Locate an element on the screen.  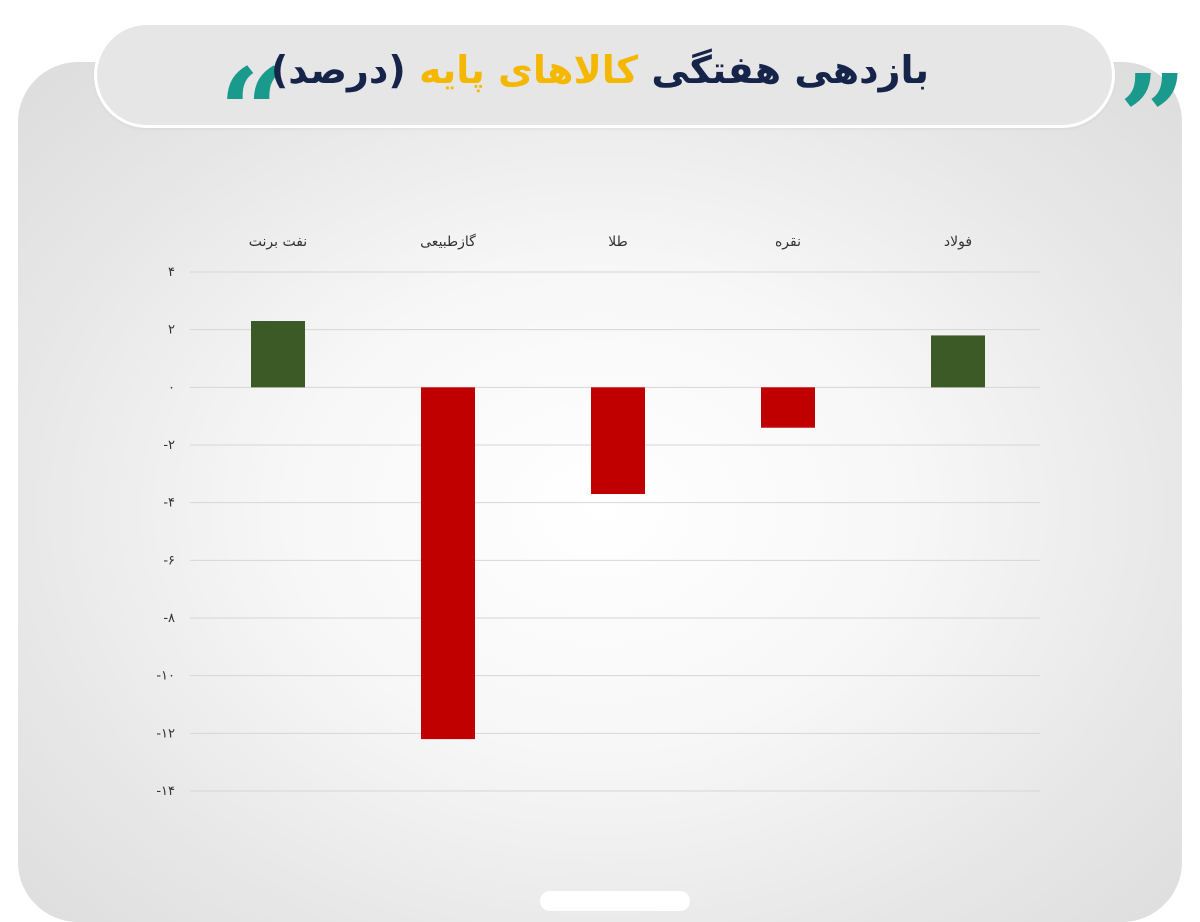
chart-title: بازدهی هفتگی کالاهای پایه (درصد) is located at coordinates (600, 70).